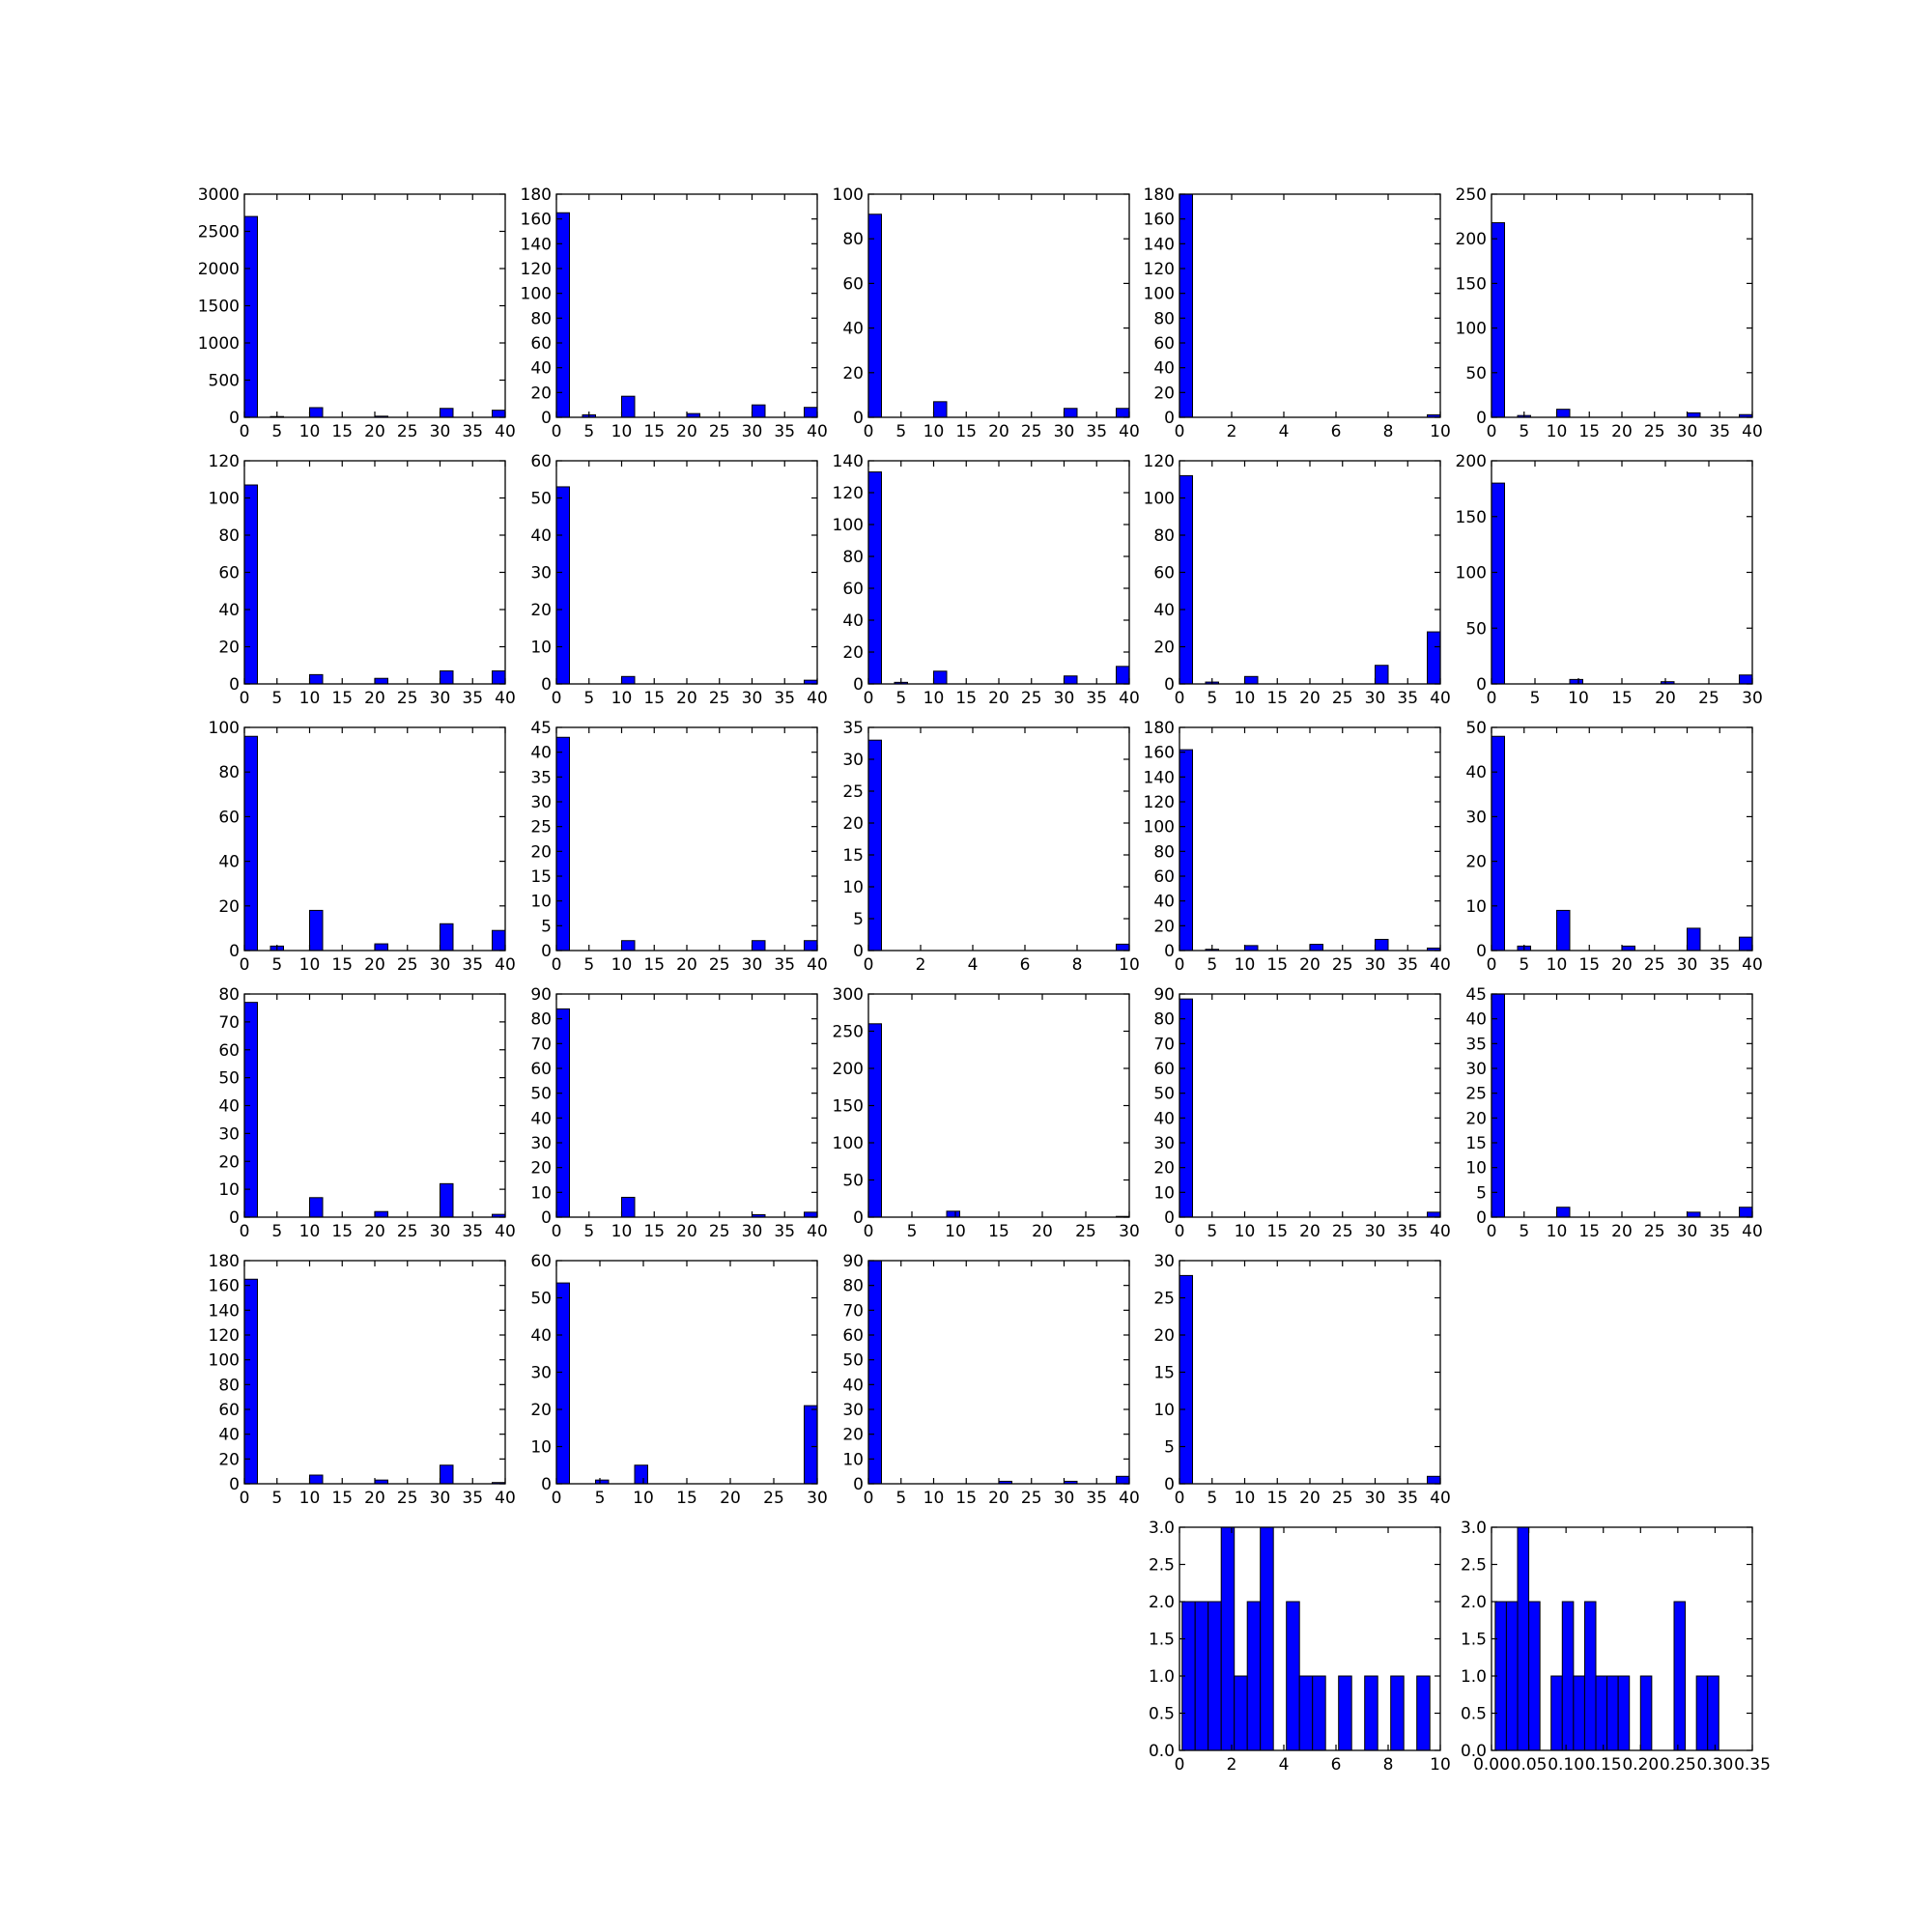  I want to click on histogram-panel-16: 0 10 20 30 40 50 60 70 80 0 5 10 15 20 25 30 35 40, so click(366, 1113).